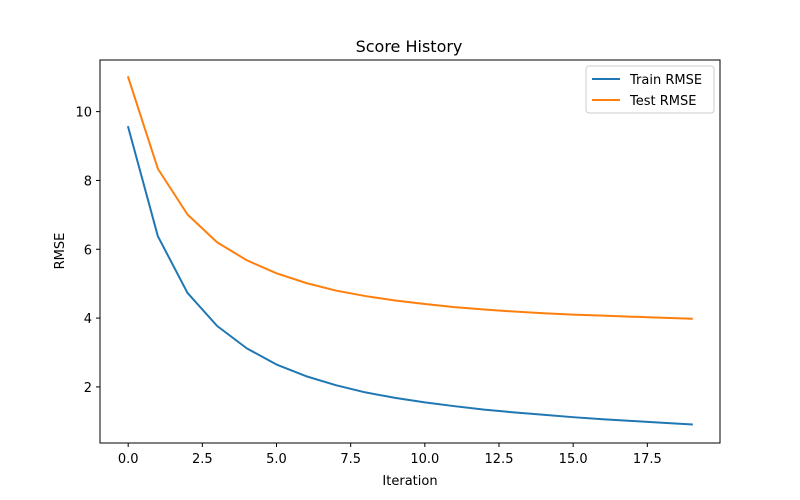 The width and height of the screenshot is (800, 500). I want to click on x-tick-label: 7.5, so click(350, 459).